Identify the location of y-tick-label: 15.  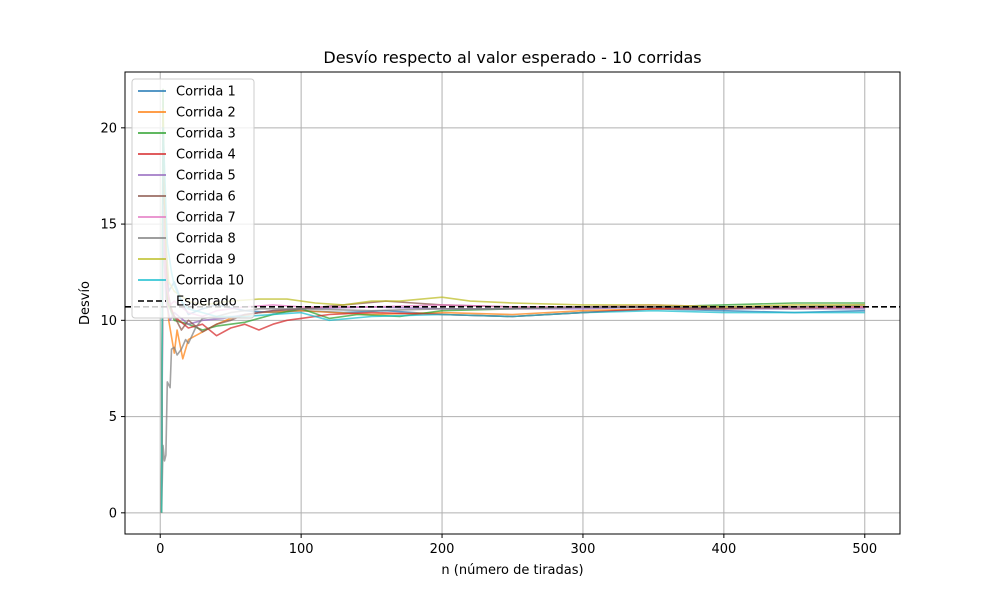
(108, 225).